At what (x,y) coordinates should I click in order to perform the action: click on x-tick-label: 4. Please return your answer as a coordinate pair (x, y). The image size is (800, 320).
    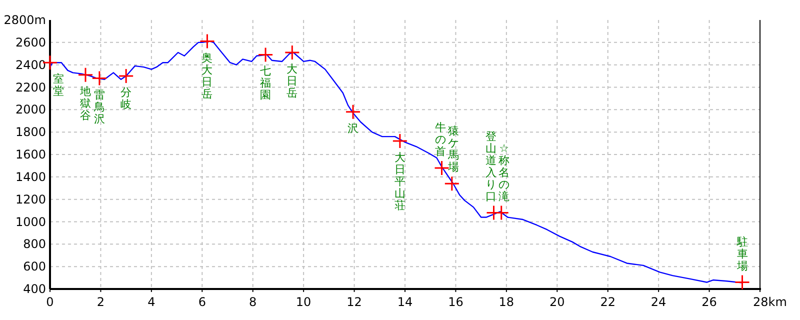
    Looking at the image, I should click on (152, 302).